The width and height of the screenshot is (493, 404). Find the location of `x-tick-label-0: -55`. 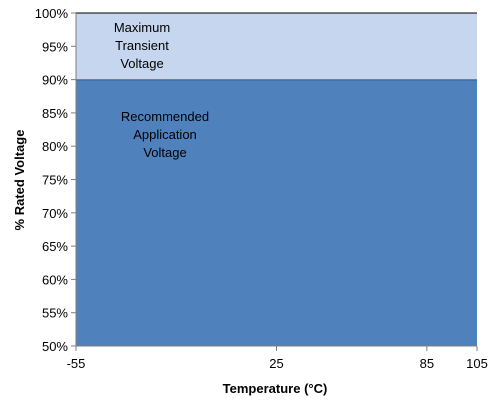

x-tick-label-0: -55 is located at coordinates (76, 363).